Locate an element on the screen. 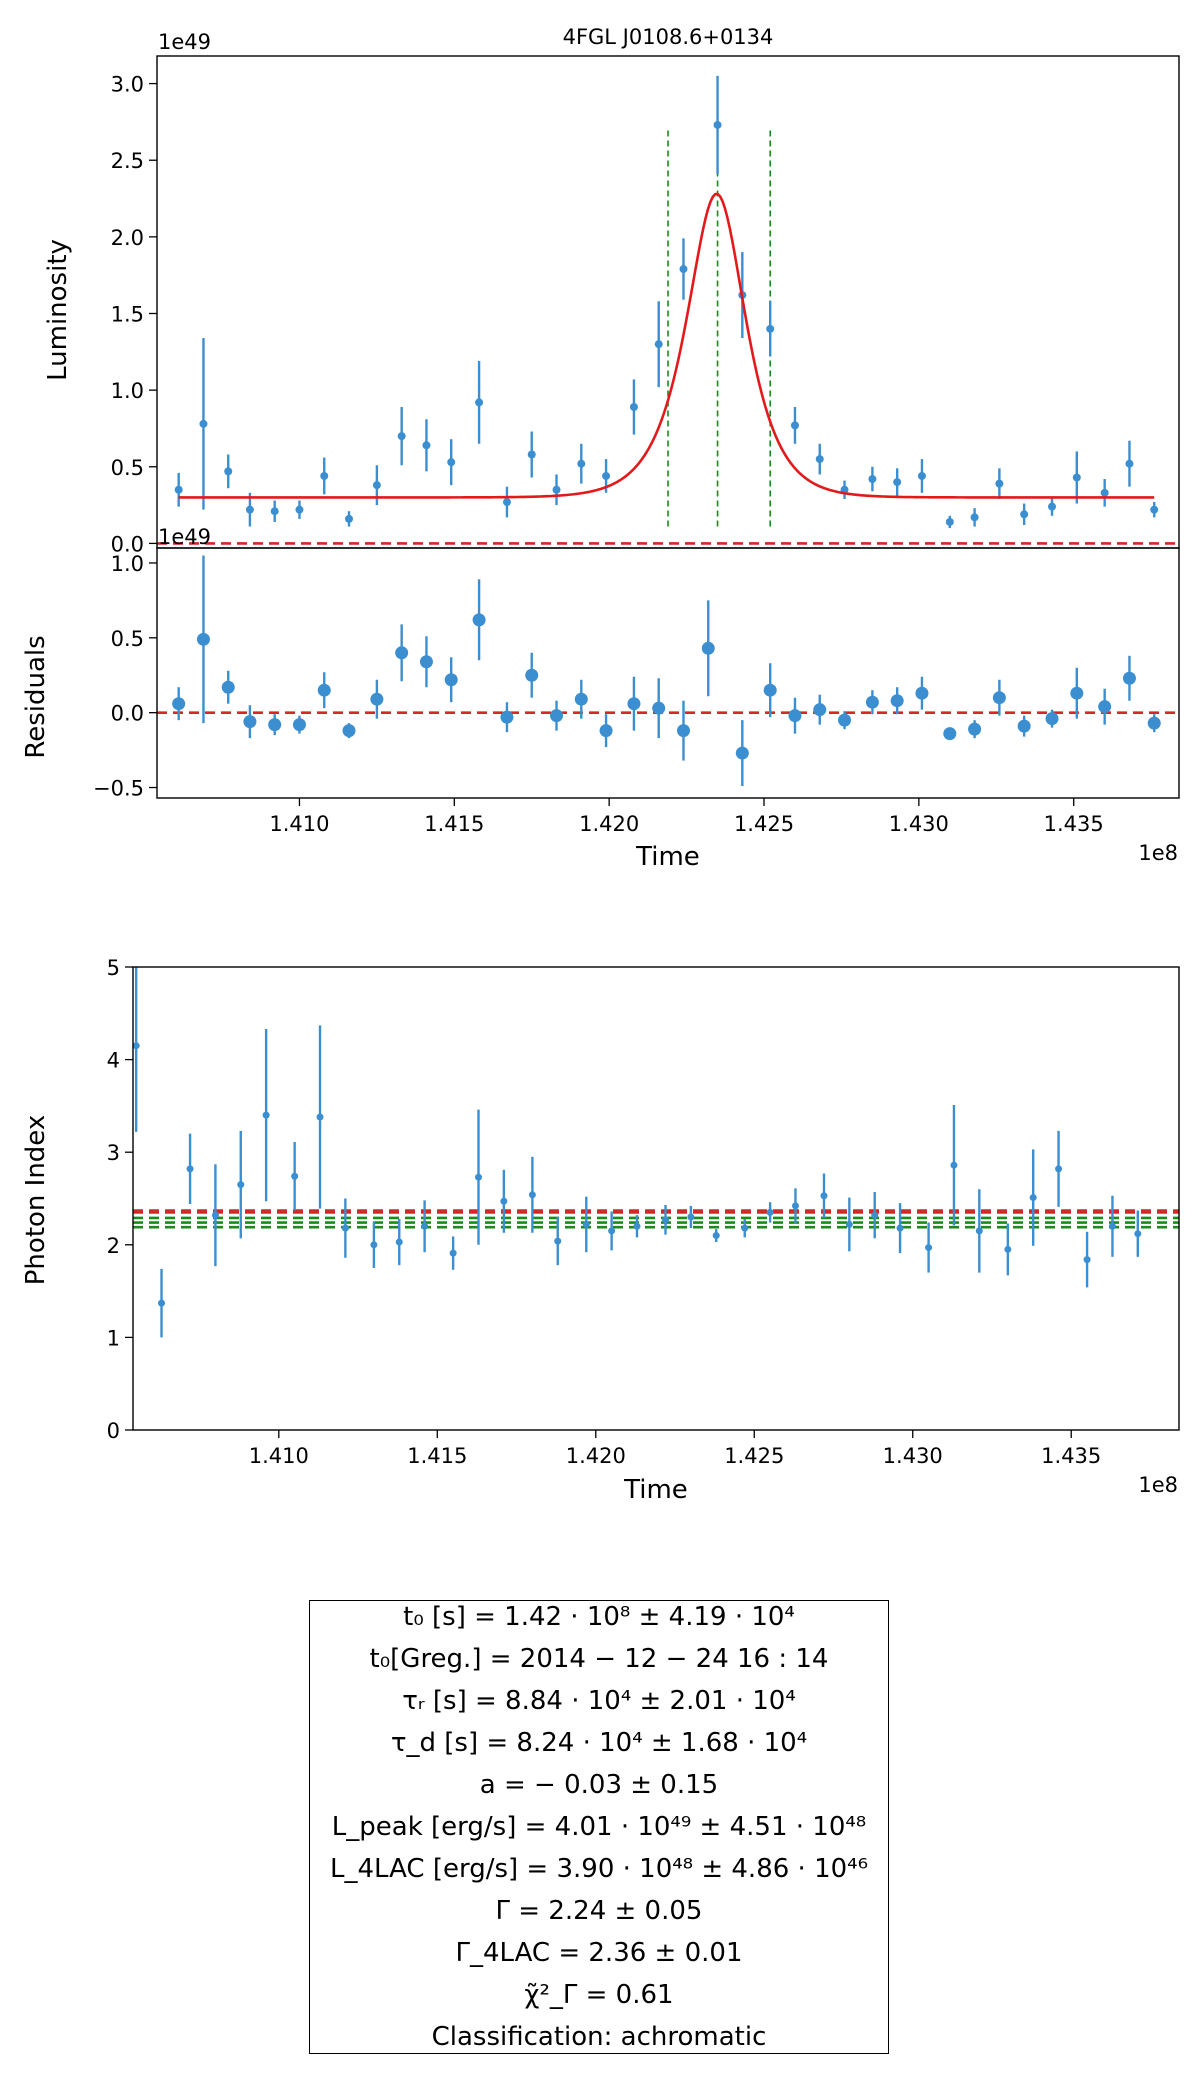  y-tick-label: 4 is located at coordinates (113, 1061).